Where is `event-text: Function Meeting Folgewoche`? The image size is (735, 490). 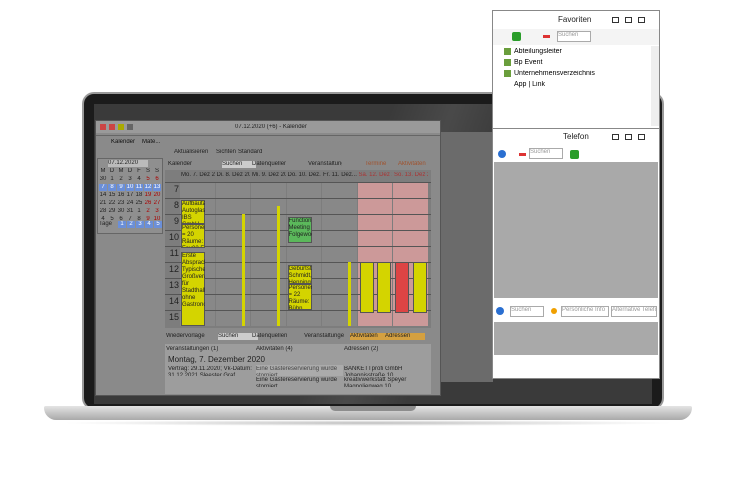
event-text: Function Meeting Folgewoche is located at coordinates (300, 228).